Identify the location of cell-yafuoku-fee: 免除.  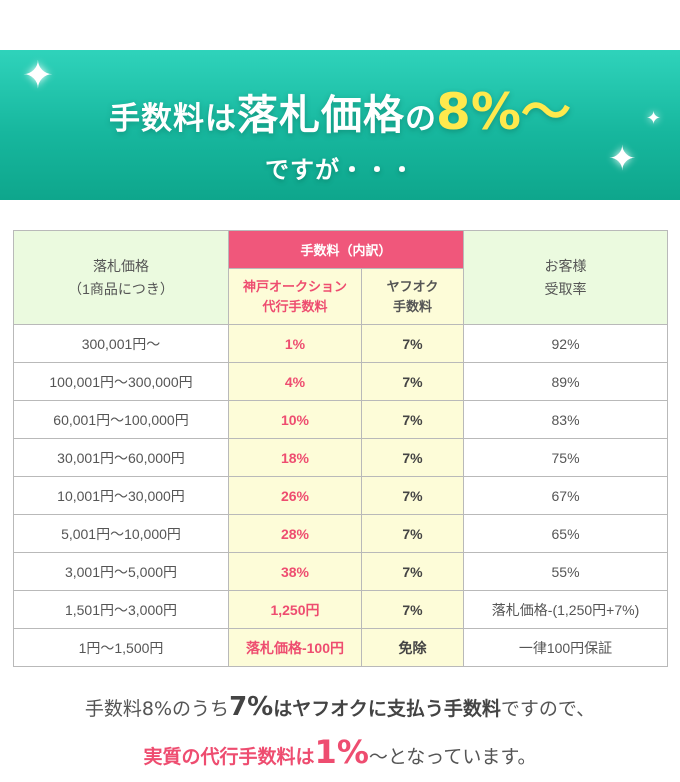
(412, 647).